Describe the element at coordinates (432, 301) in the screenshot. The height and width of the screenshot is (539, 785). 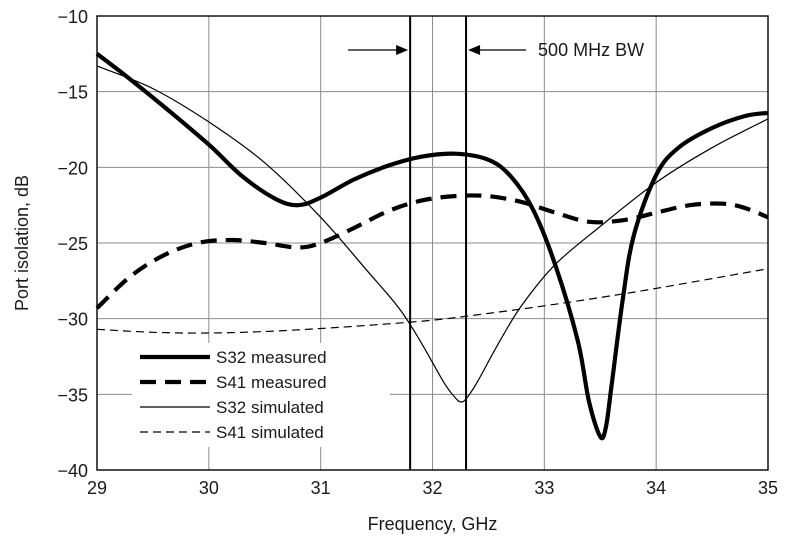
I see `series-line-s41-simulated` at that location.